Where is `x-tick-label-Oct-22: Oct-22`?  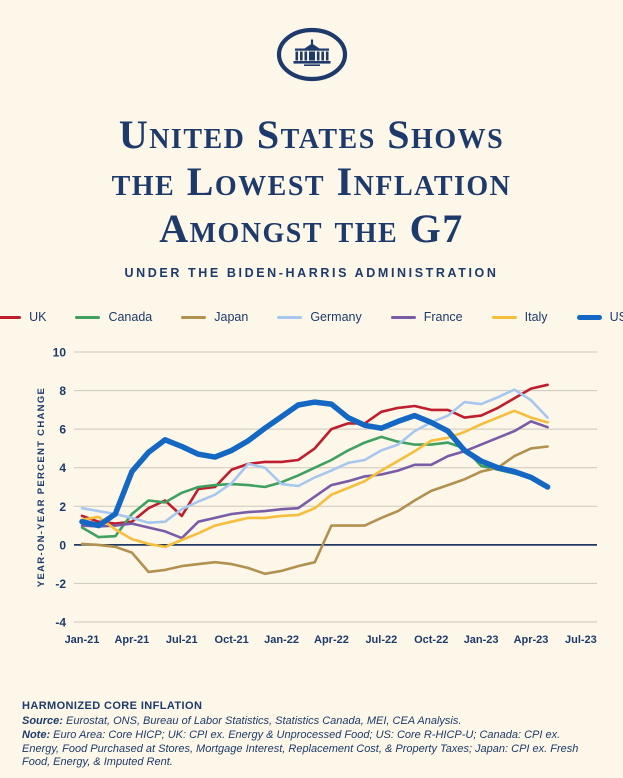 x-tick-label-Oct-22: Oct-22 is located at coordinates (431, 640).